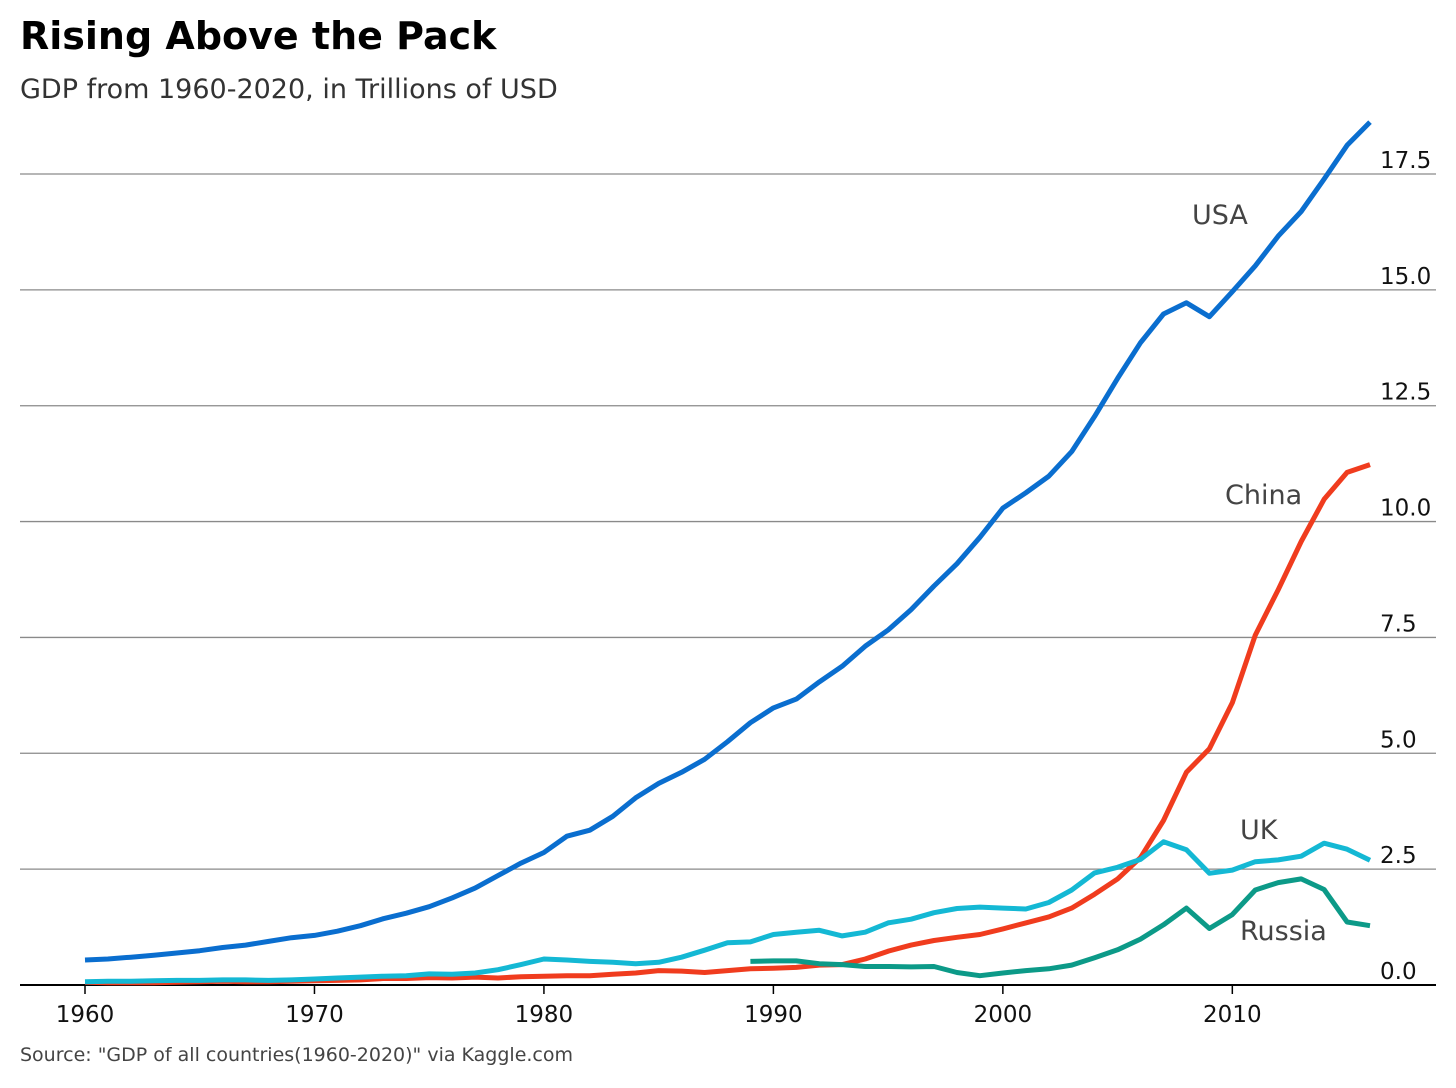  I want to click on y-tick-label: 12.5, so click(1405, 393).